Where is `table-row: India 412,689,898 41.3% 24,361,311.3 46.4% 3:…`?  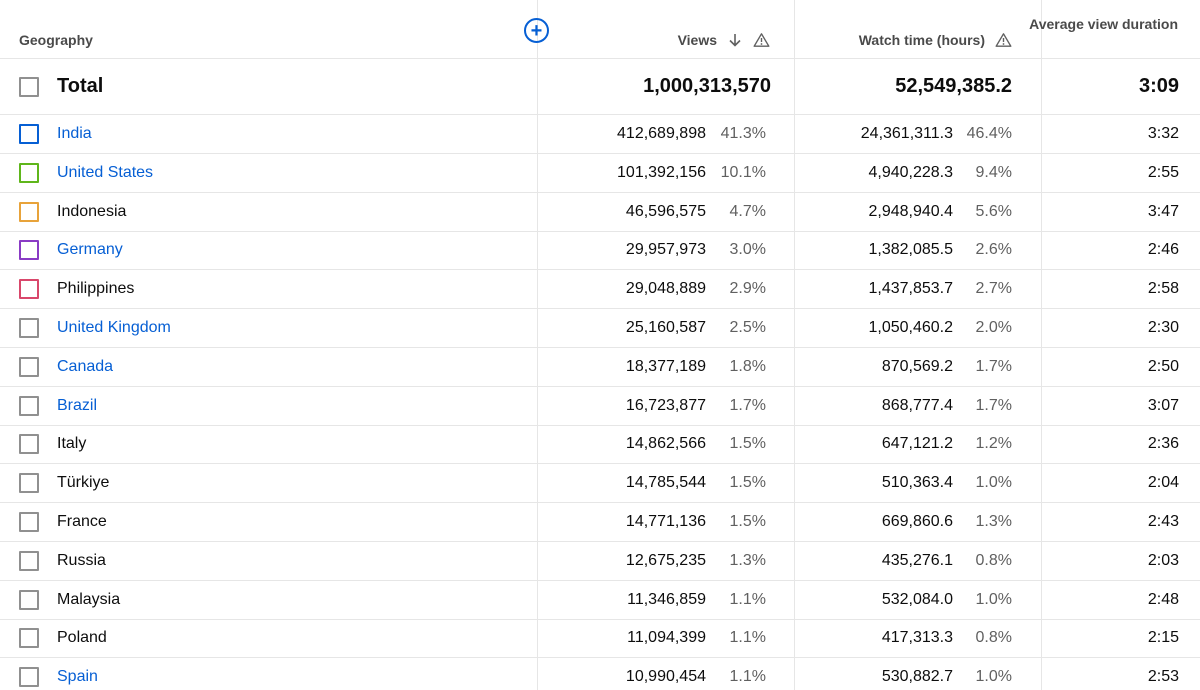
table-row: India 412,689,898 41.3% 24,361,311.3 46.4% 3:… is located at coordinates (600, 134).